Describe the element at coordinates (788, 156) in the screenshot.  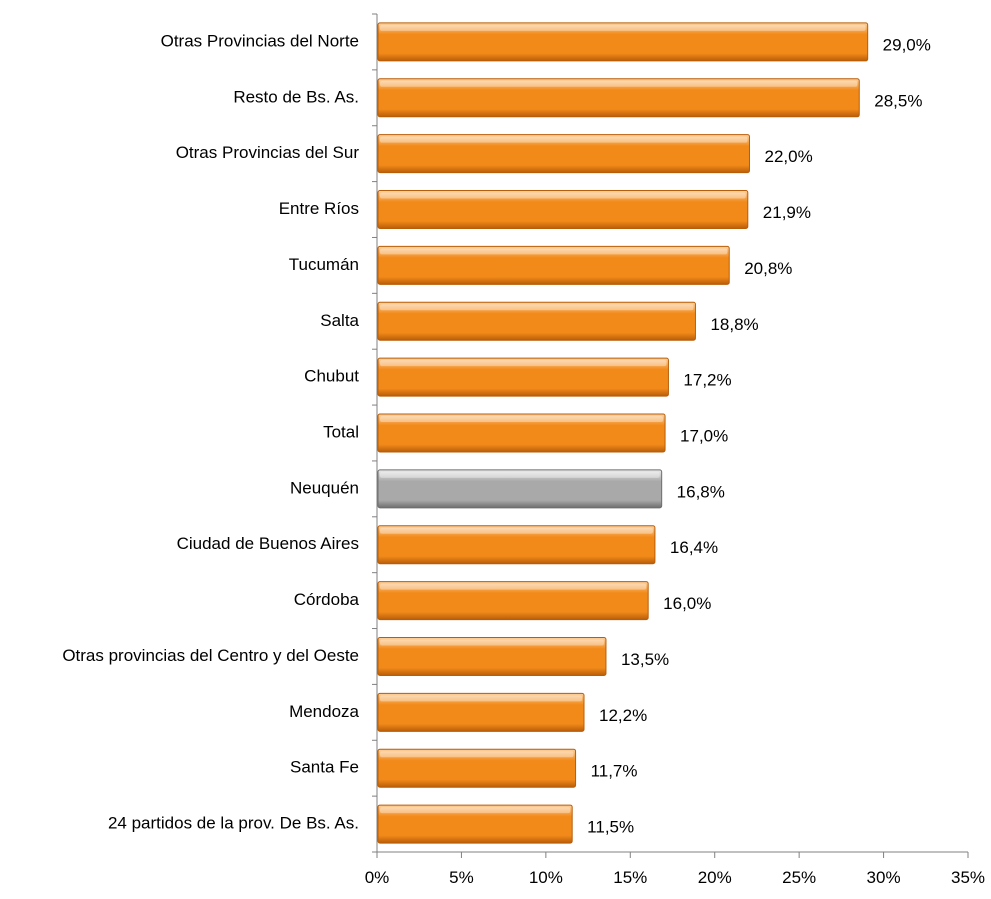
I see `value-label-otras-provincias-del-sur: 22,0%` at that location.